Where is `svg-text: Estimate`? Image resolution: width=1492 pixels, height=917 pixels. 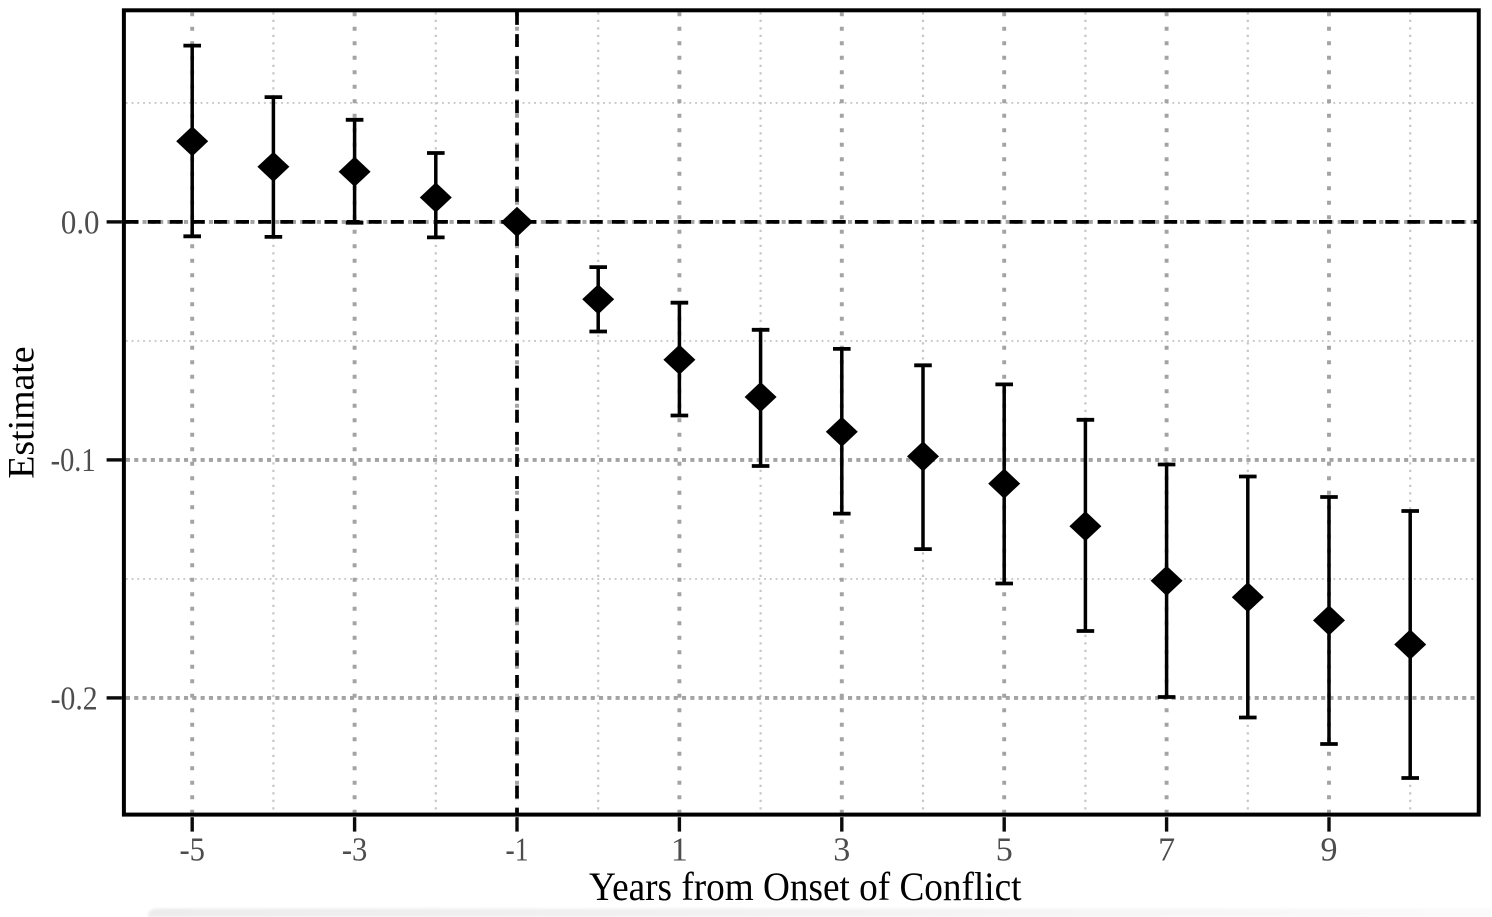 svg-text: Estimate is located at coordinates (21, 412).